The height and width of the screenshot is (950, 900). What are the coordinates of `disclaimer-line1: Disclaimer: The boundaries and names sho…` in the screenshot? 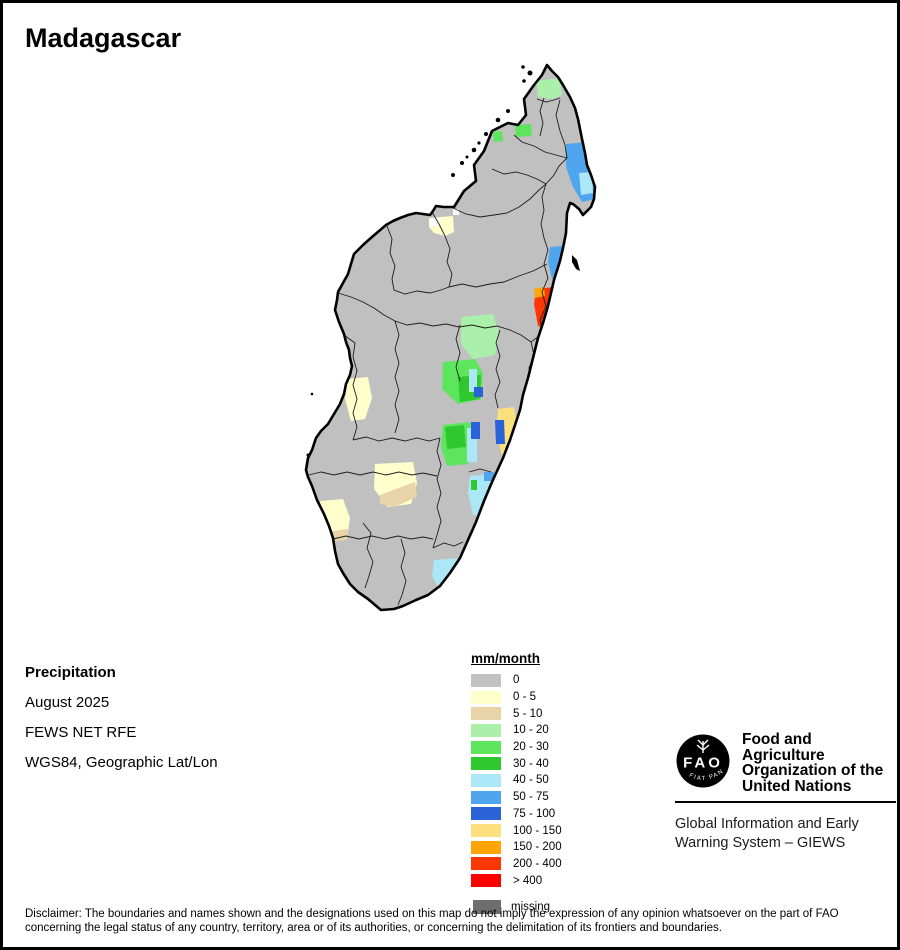 It's located at (432, 914).